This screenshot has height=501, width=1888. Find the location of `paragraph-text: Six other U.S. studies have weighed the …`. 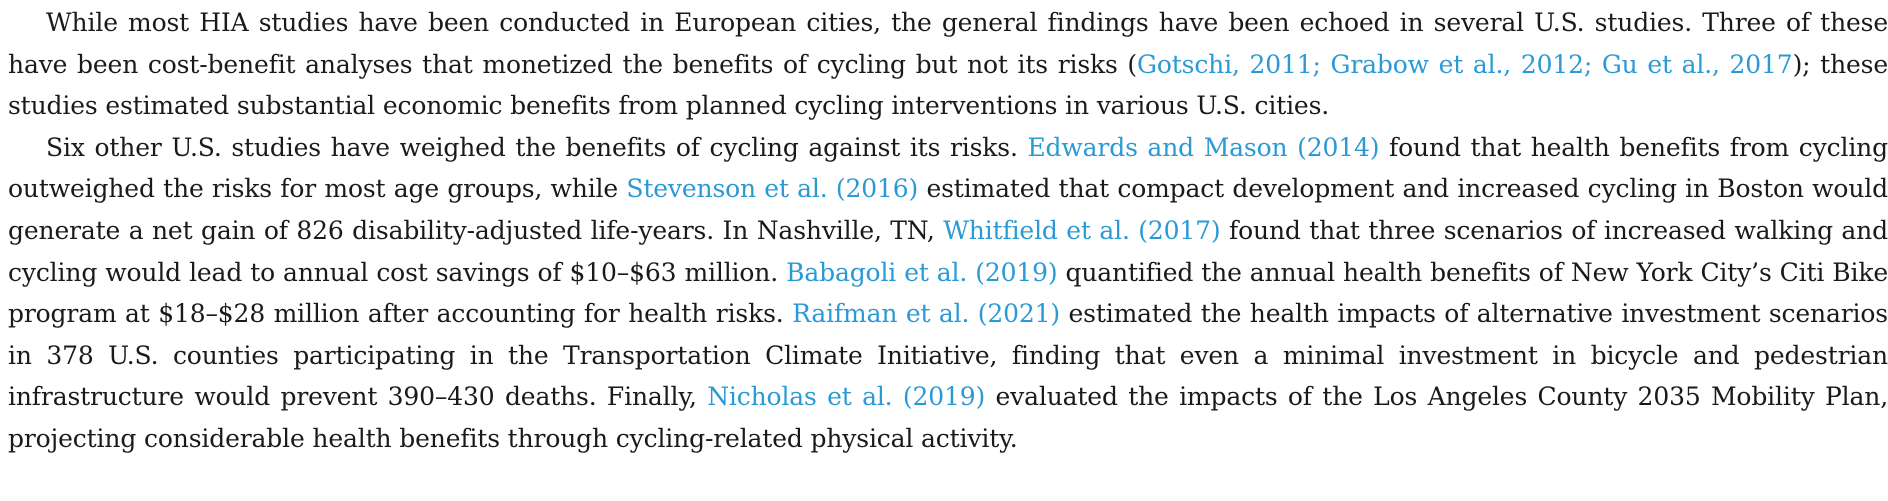

paragraph-text: Six other U.S. studies have weighed the … is located at coordinates (537, 147).